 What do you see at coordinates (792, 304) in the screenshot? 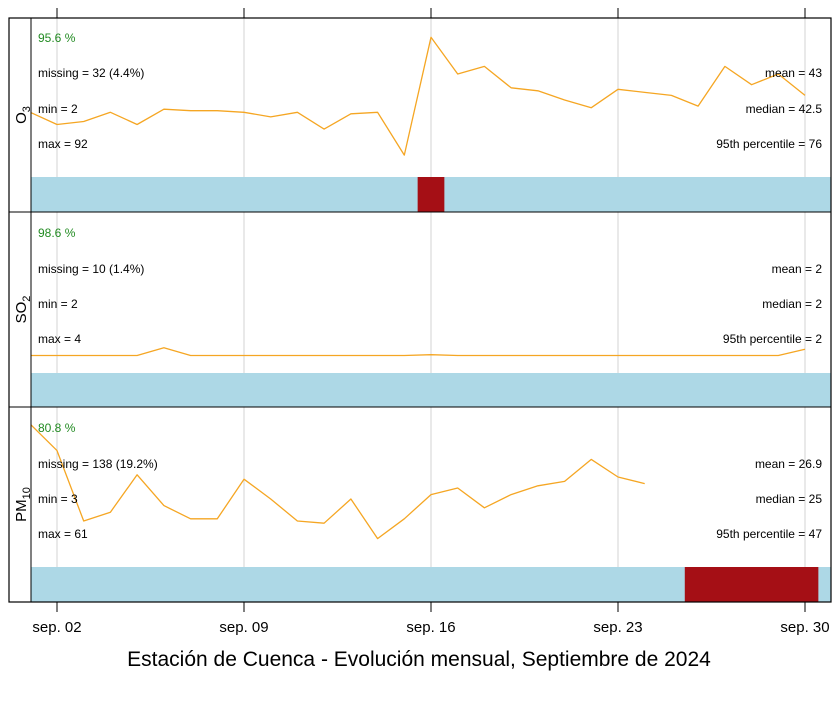
I see `stat-right: median = 2` at bounding box center [792, 304].